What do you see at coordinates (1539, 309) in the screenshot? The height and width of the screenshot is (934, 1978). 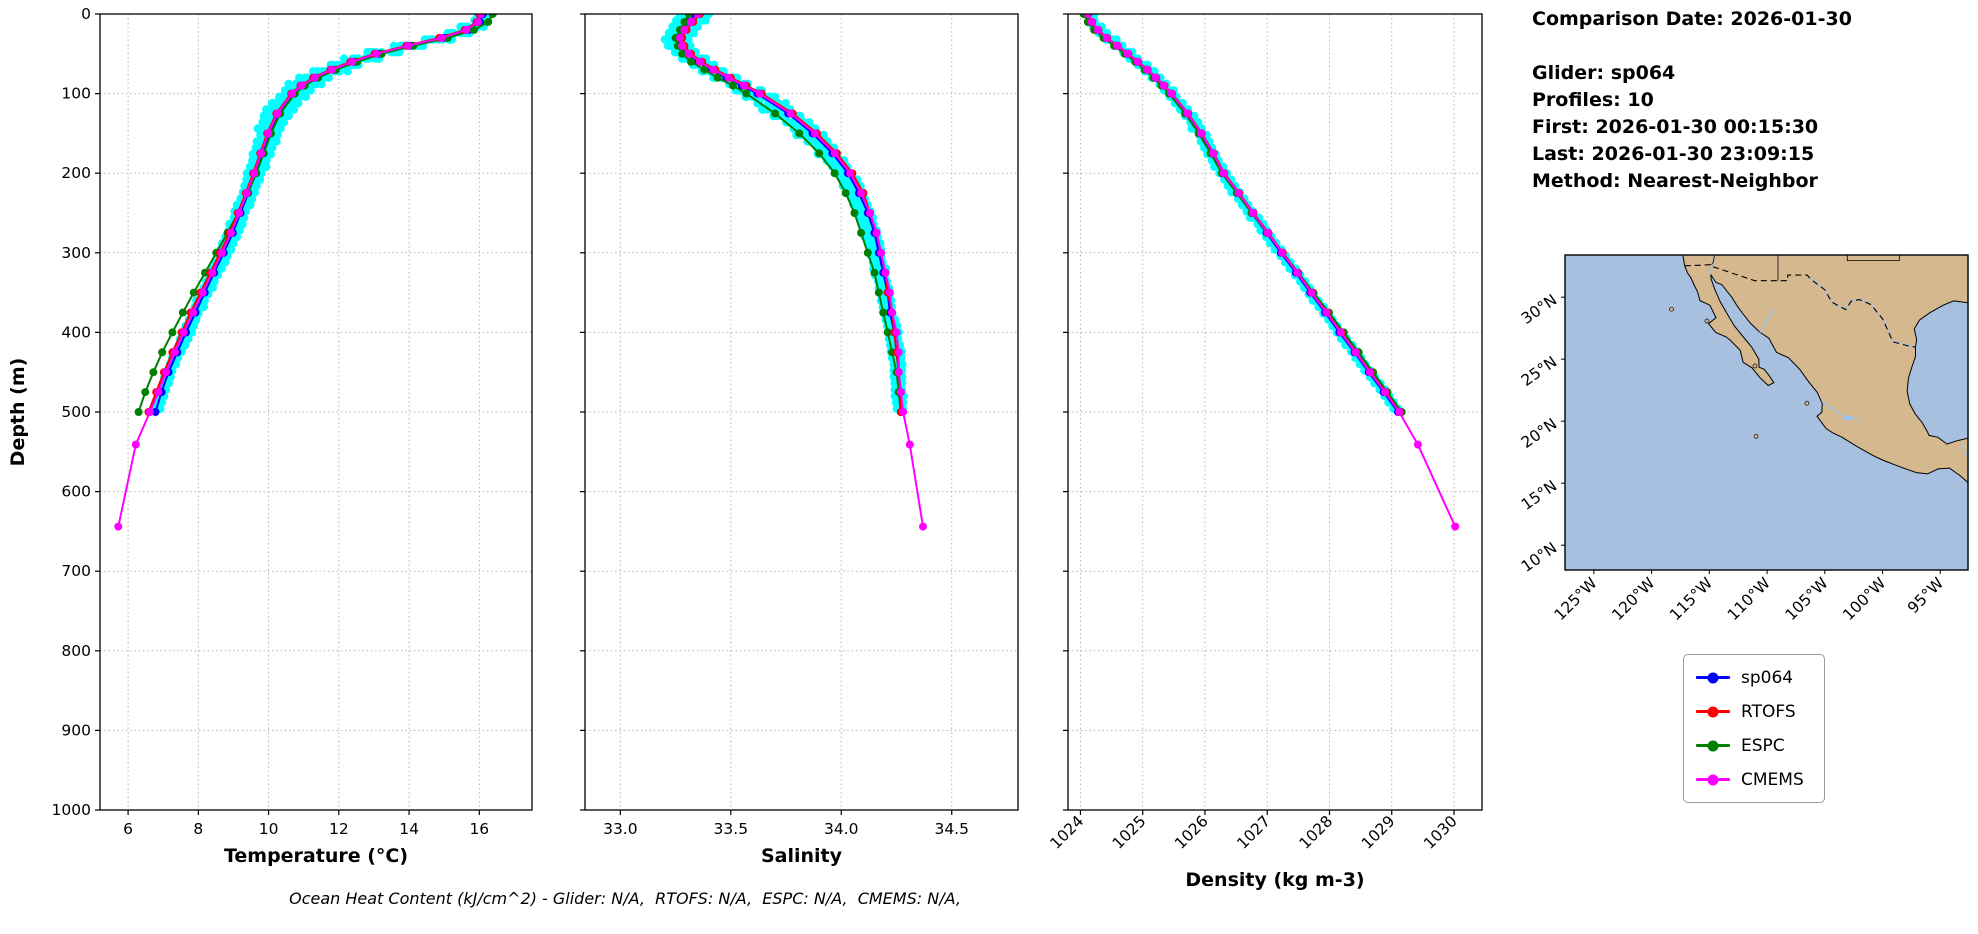 I see `map-lat-label: 30°N` at bounding box center [1539, 309].